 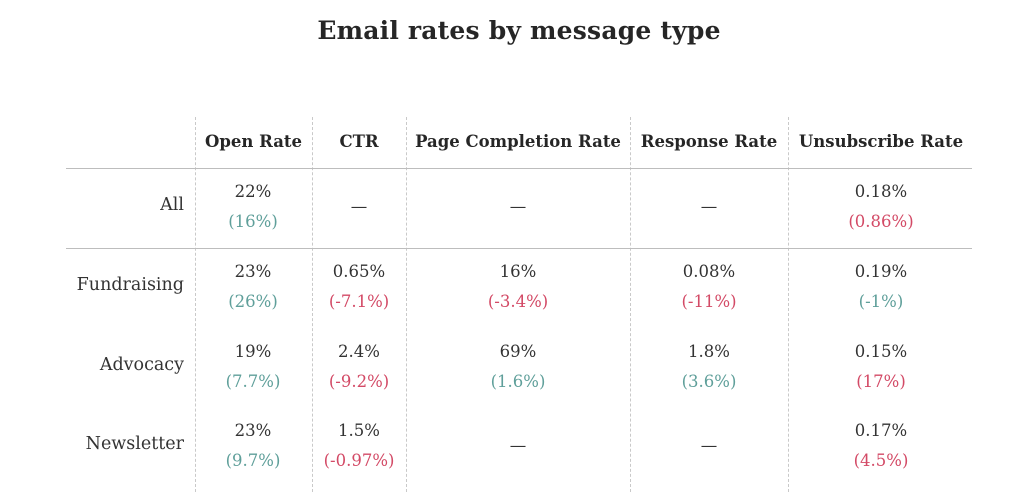 I want to click on column-header-unsubscribe-rate: Unsubscribe Rate, so click(x=881, y=141).